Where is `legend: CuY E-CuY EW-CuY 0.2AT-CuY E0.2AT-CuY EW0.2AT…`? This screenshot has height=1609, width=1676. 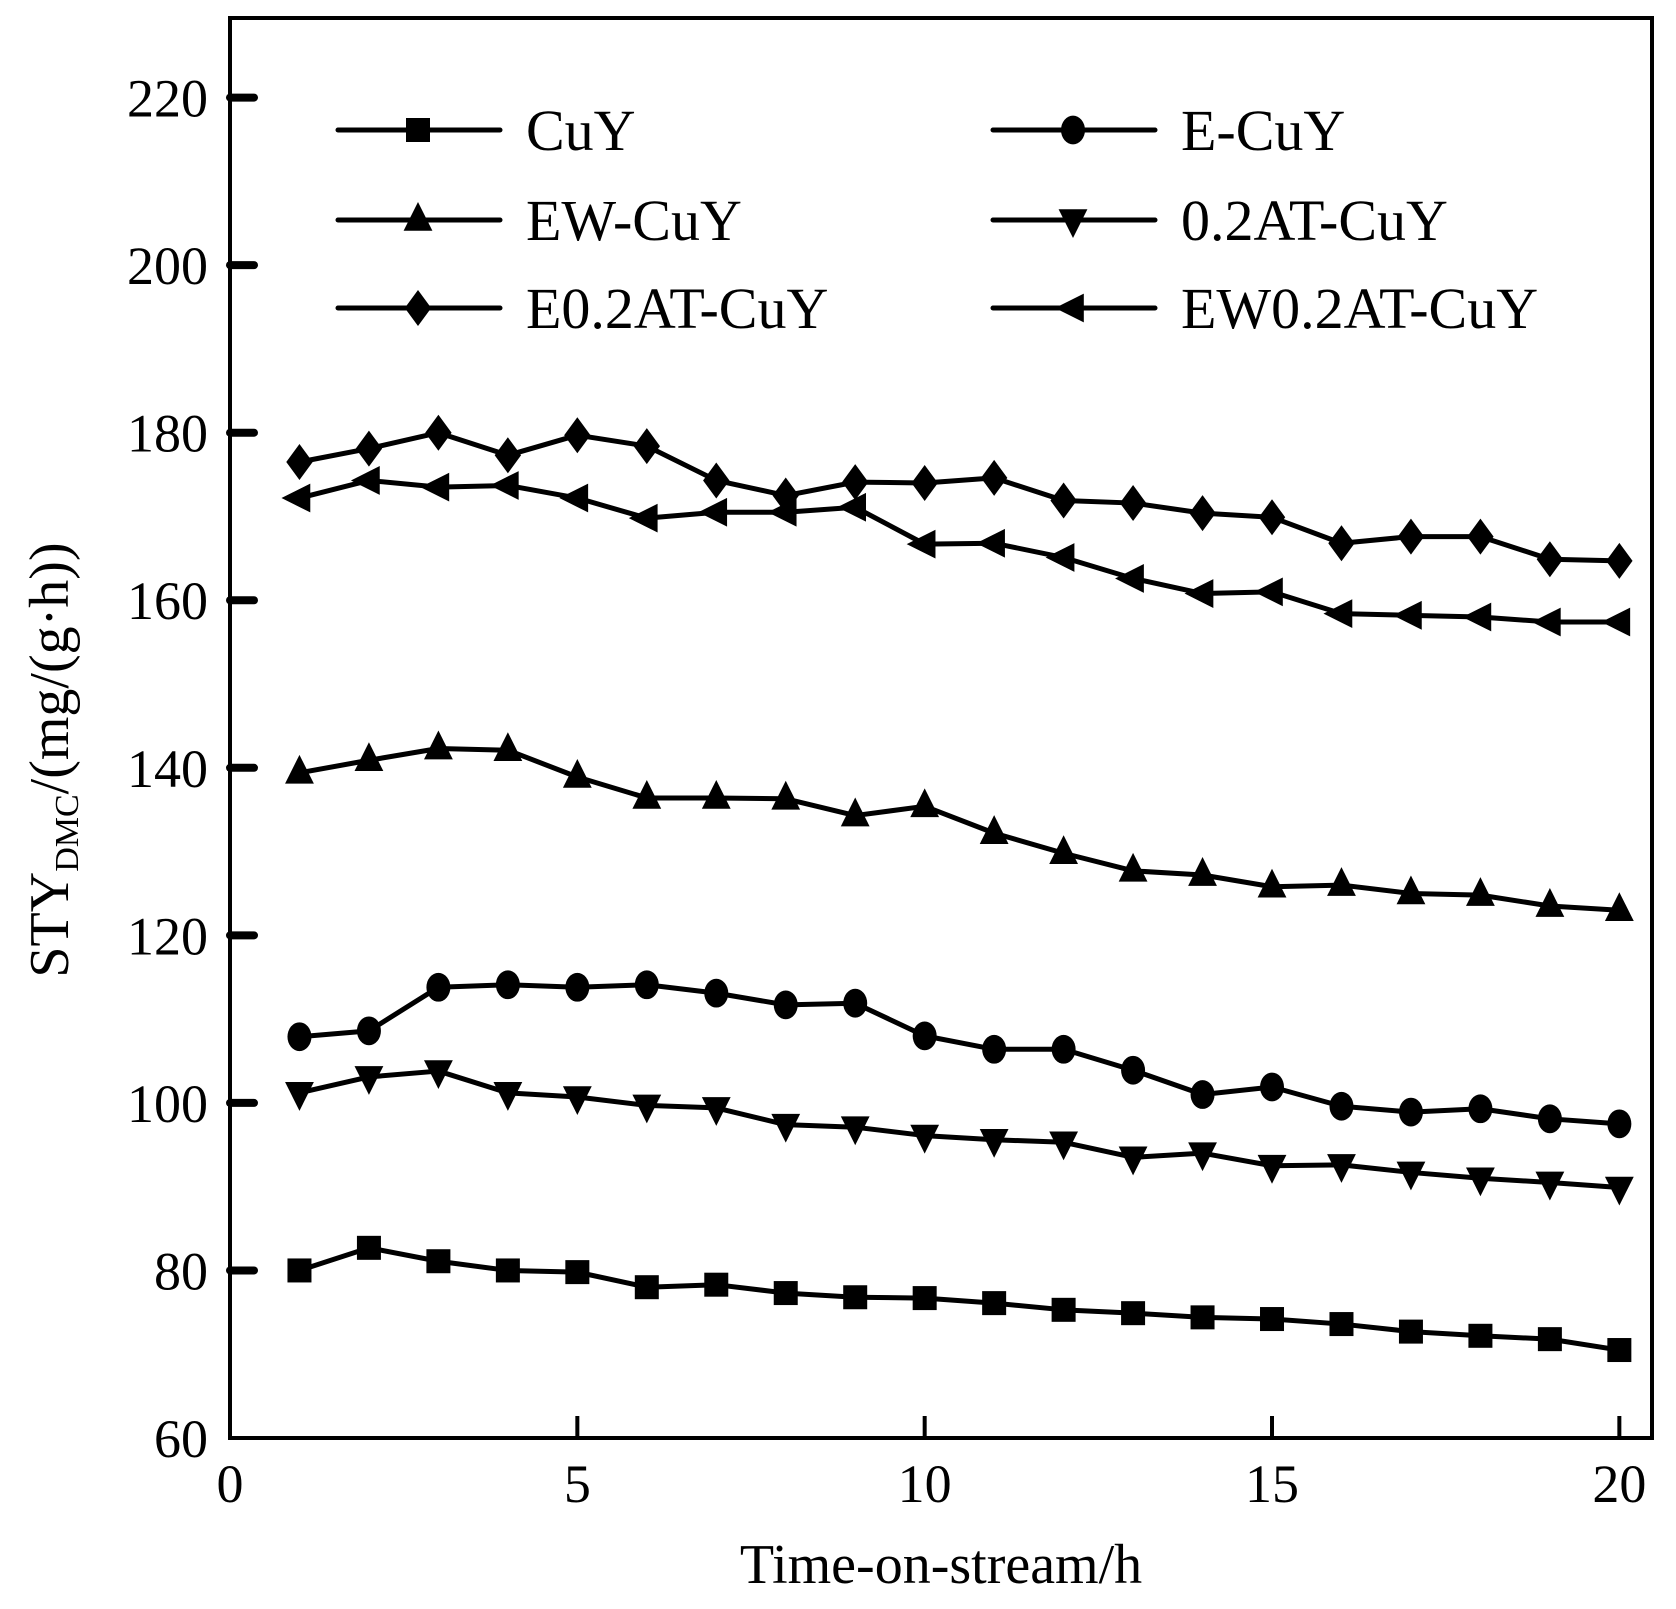 legend: CuY E-CuY EW-CuY 0.2AT-CuY E0.2AT-CuY EW0.2AT… is located at coordinates (936, 219).